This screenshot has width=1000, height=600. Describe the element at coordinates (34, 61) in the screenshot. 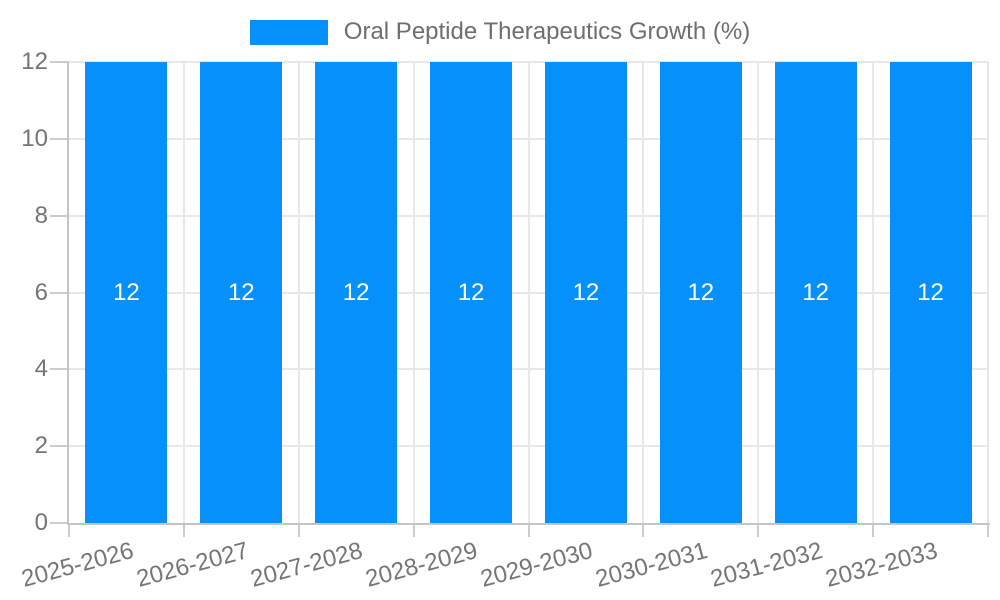

I see `y-axis-label: 12` at that location.